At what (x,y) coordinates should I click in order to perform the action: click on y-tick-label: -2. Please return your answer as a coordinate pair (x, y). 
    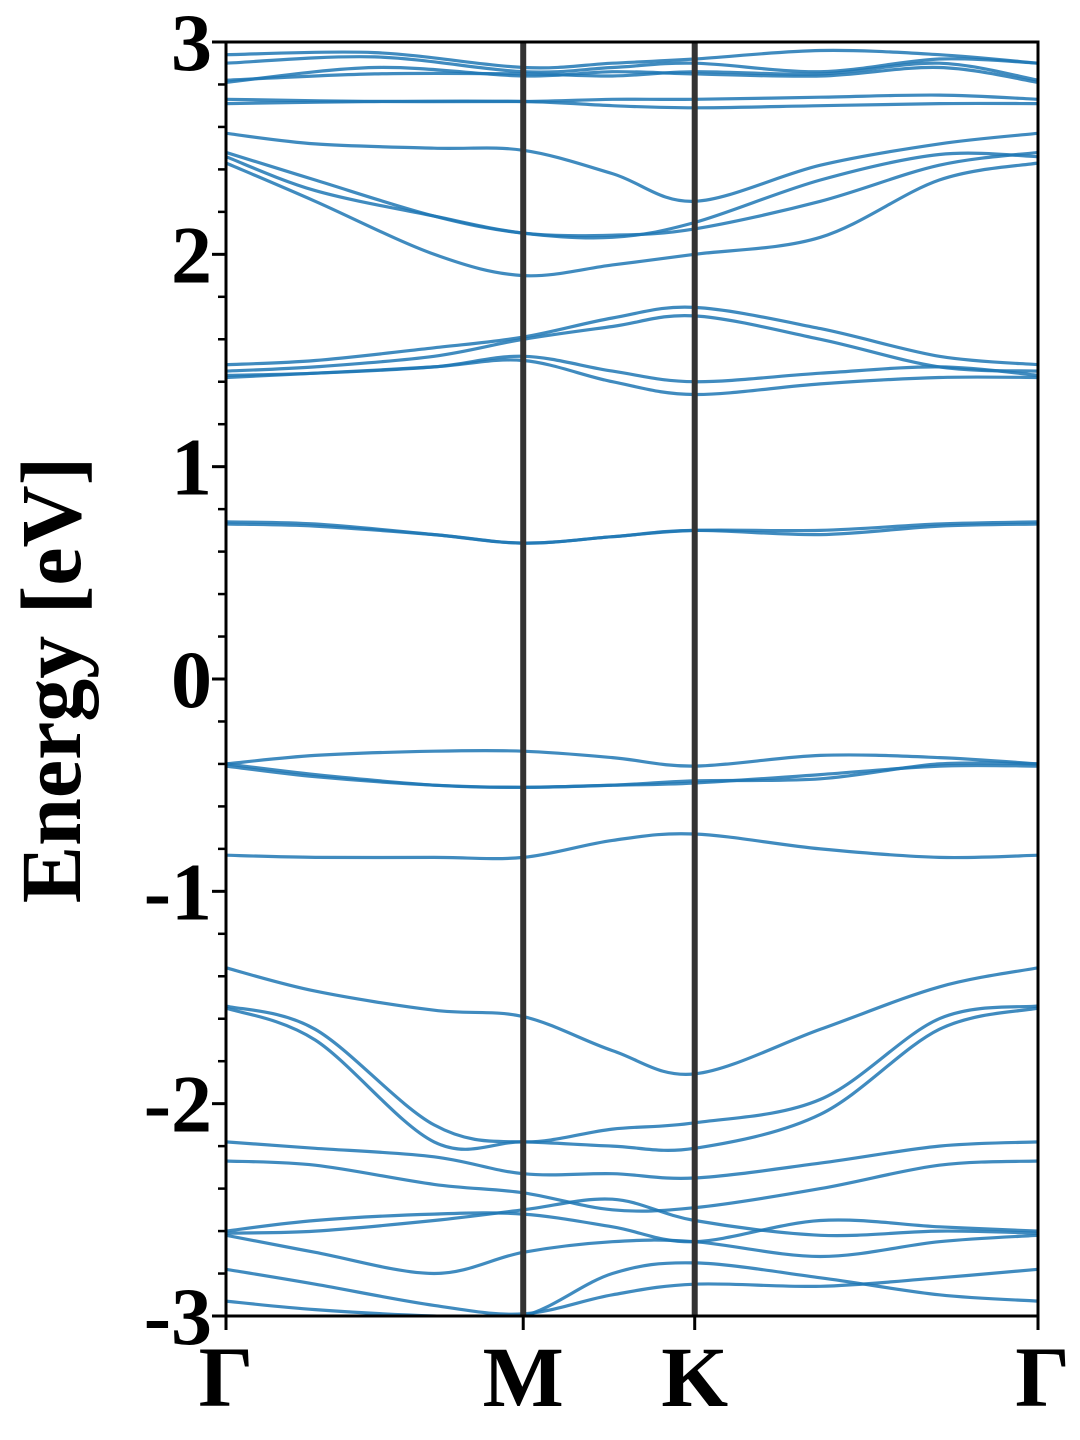
    Looking at the image, I should click on (178, 1104).